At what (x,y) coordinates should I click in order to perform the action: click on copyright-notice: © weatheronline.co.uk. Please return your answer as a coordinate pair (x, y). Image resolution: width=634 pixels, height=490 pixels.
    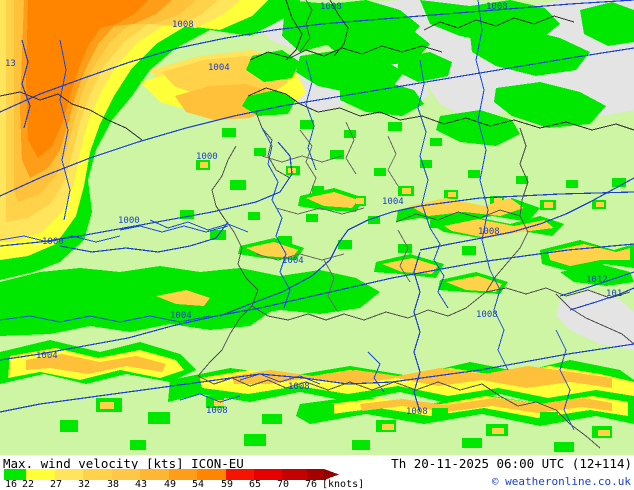
    Looking at the image, I should click on (561, 481).